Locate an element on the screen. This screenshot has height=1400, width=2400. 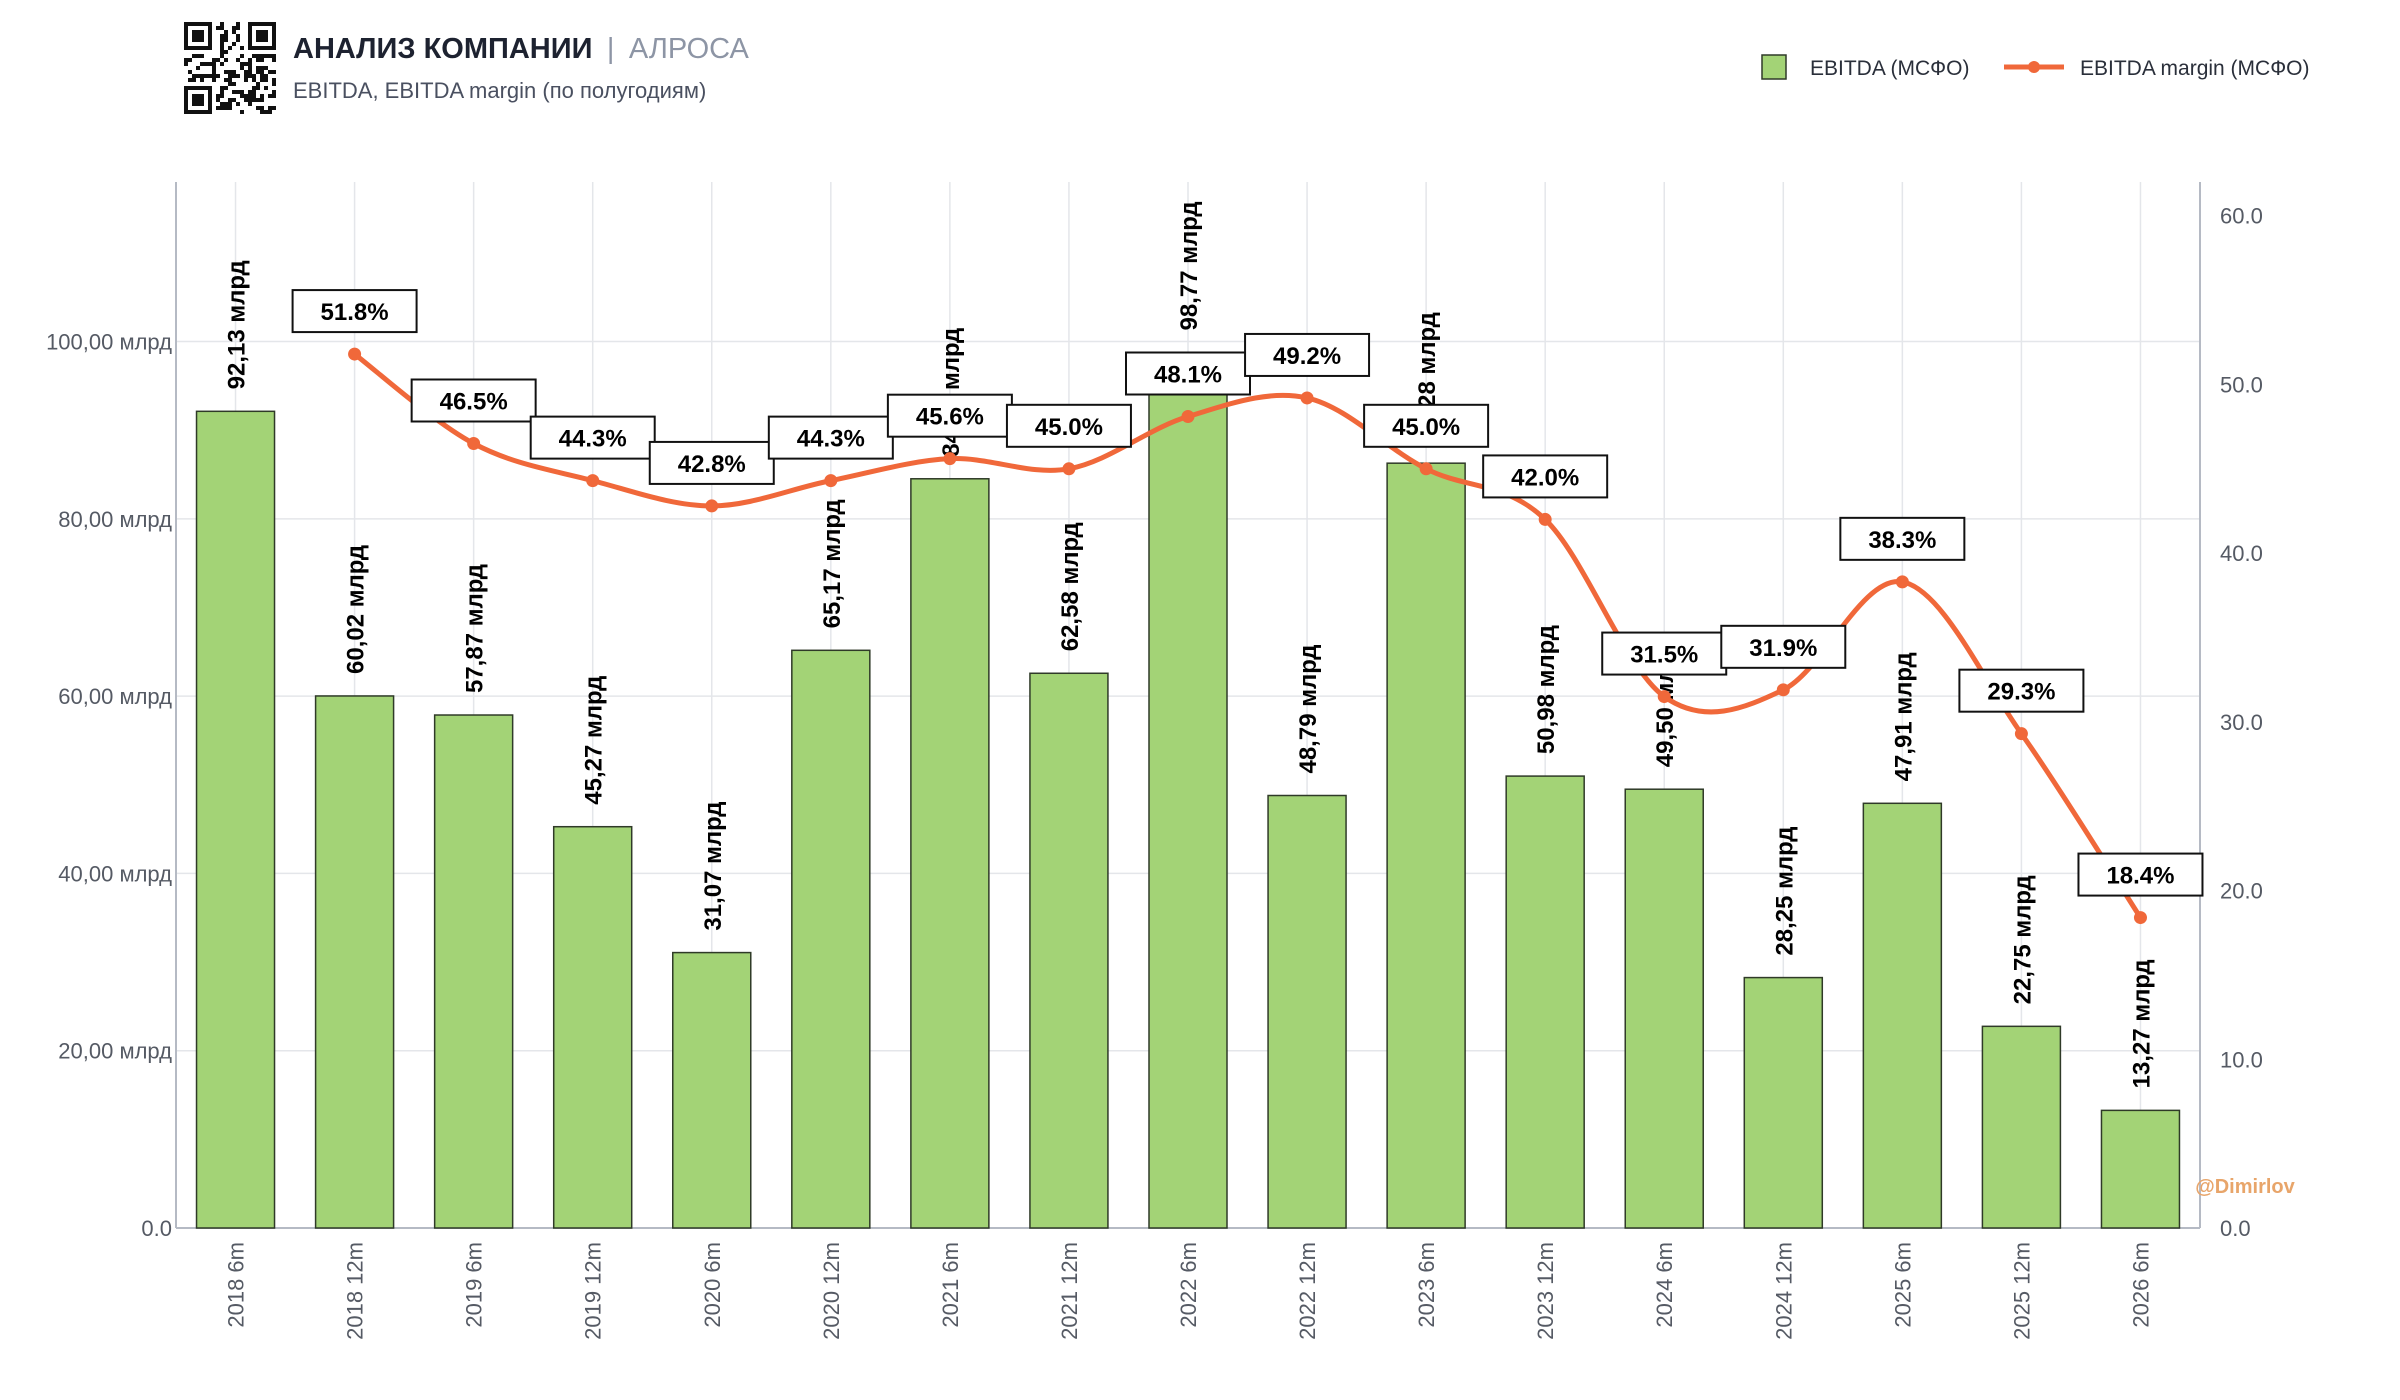
margin-value-label: 51.8% is located at coordinates (355, 312).